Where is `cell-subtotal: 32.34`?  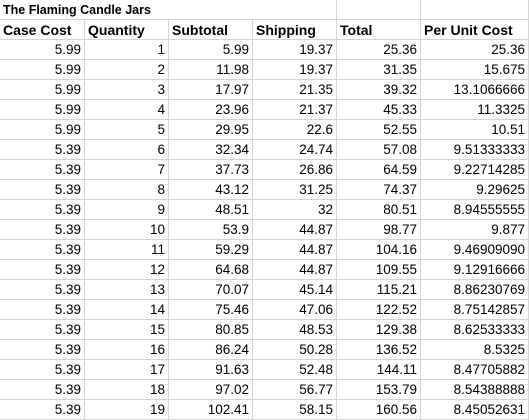 cell-subtotal: 32.34 is located at coordinates (211, 150).